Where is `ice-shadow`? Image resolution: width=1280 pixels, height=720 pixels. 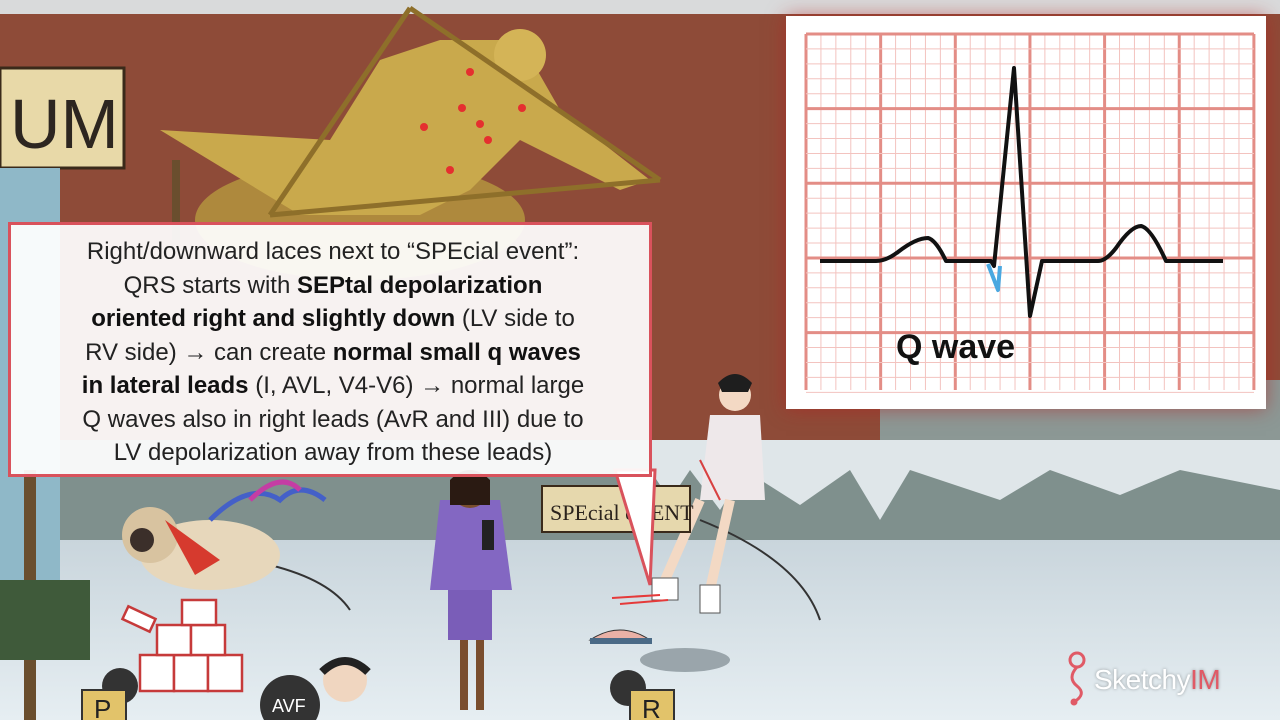 ice-shadow is located at coordinates (685, 660).